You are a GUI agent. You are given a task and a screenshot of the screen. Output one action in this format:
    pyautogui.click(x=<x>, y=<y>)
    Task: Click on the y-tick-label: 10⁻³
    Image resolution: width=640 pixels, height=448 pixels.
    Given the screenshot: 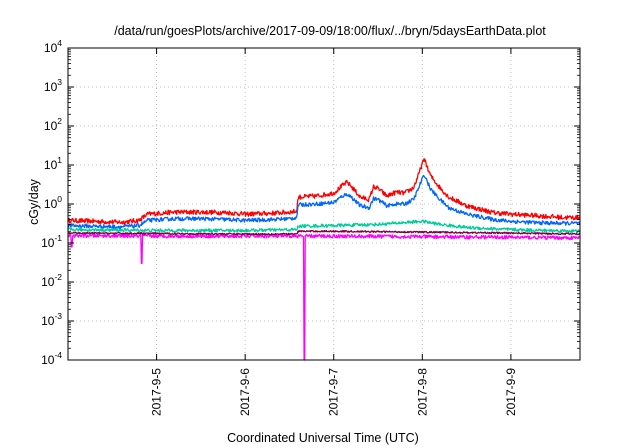 What is the action you would take?
    pyautogui.click(x=51, y=319)
    